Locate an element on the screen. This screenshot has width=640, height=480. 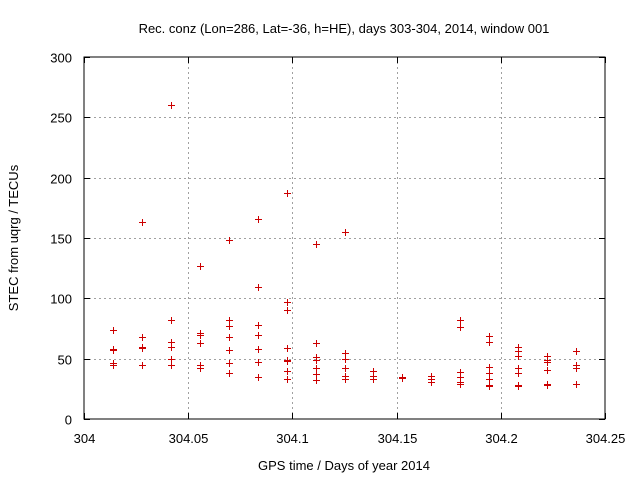
y-tick-label: 50 is located at coordinates (65, 360).